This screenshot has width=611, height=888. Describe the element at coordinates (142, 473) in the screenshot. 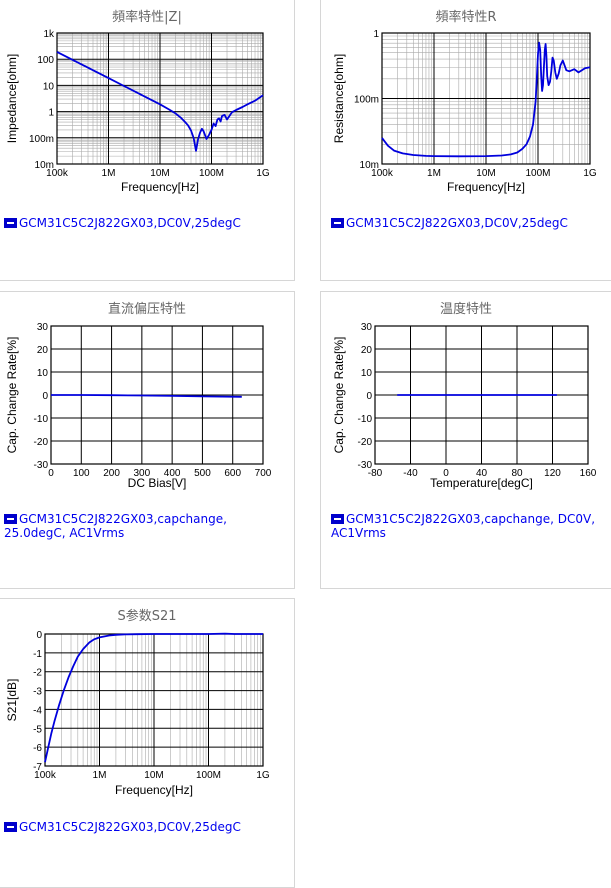

I see `x-tick-label: 300` at that location.